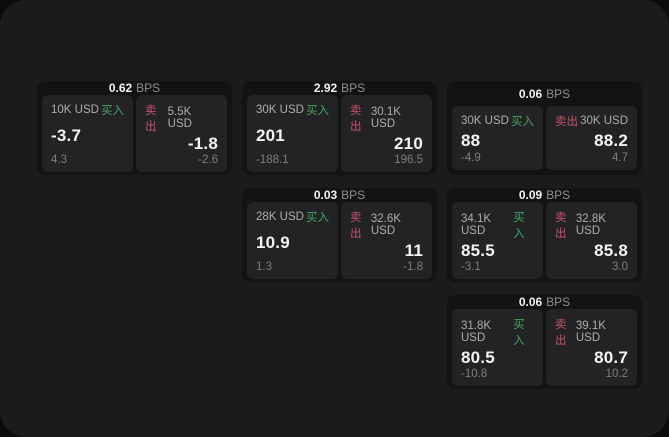  Describe the element at coordinates (611, 250) in the screenshot. I see `sell-price-value: 85.8` at that location.